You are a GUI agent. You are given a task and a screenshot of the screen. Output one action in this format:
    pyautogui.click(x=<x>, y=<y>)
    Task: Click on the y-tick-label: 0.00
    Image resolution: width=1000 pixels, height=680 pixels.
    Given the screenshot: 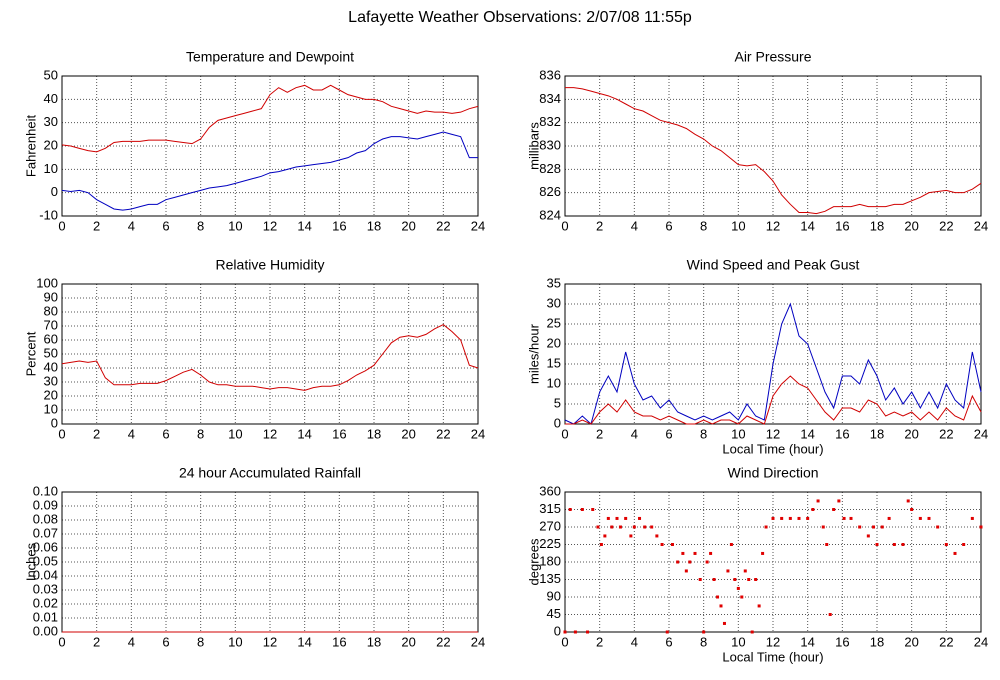 What is the action you would take?
    pyautogui.click(x=45, y=630)
    